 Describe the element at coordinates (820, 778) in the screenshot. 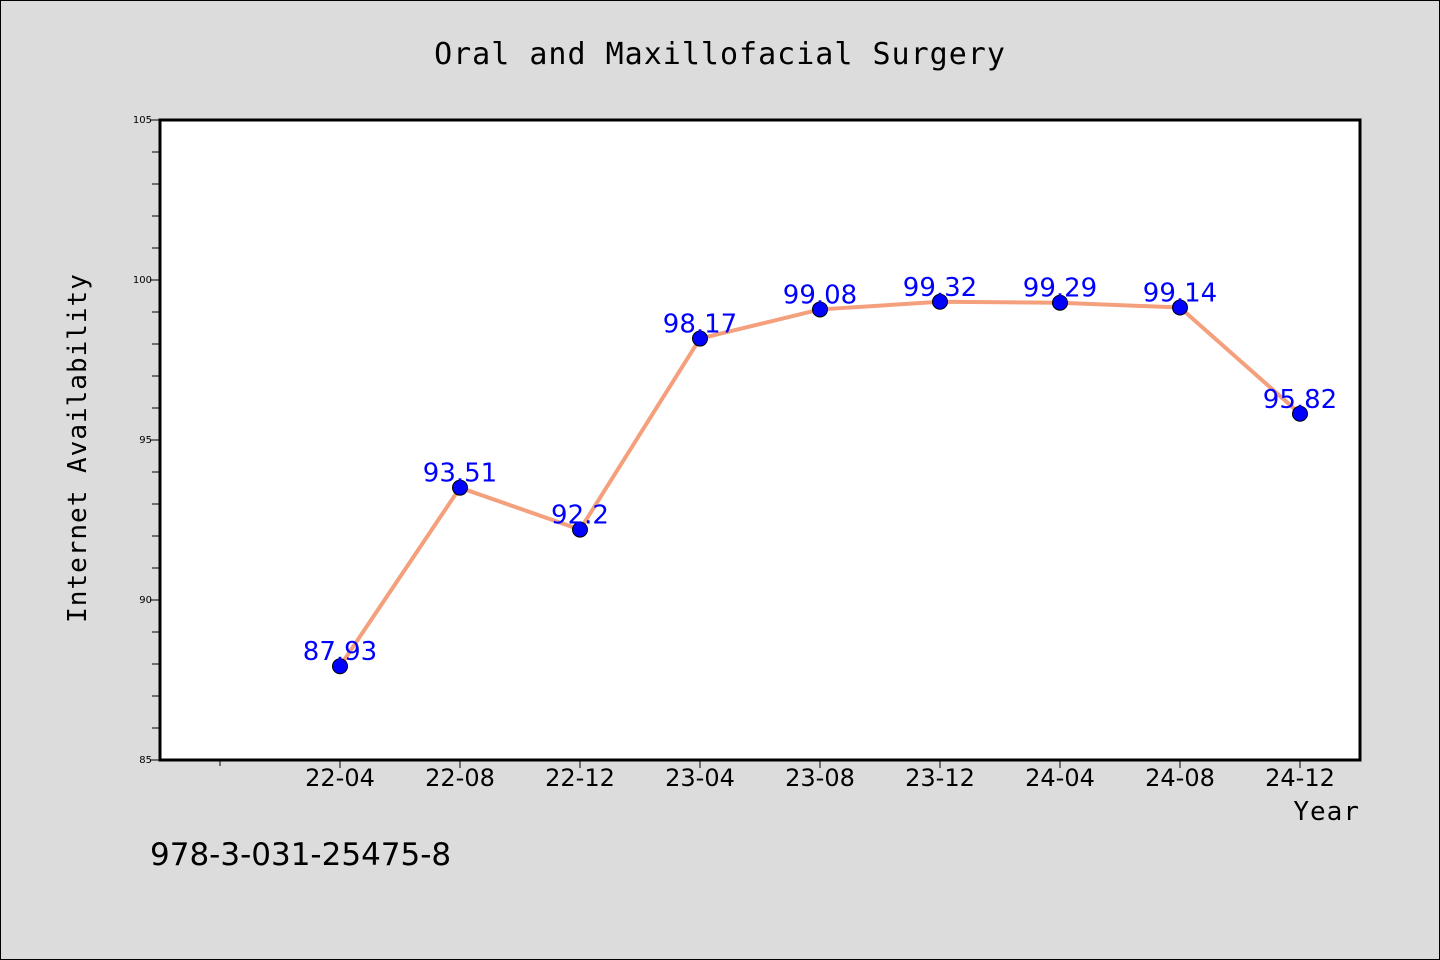

I see `x-tick-label: 23-08` at that location.